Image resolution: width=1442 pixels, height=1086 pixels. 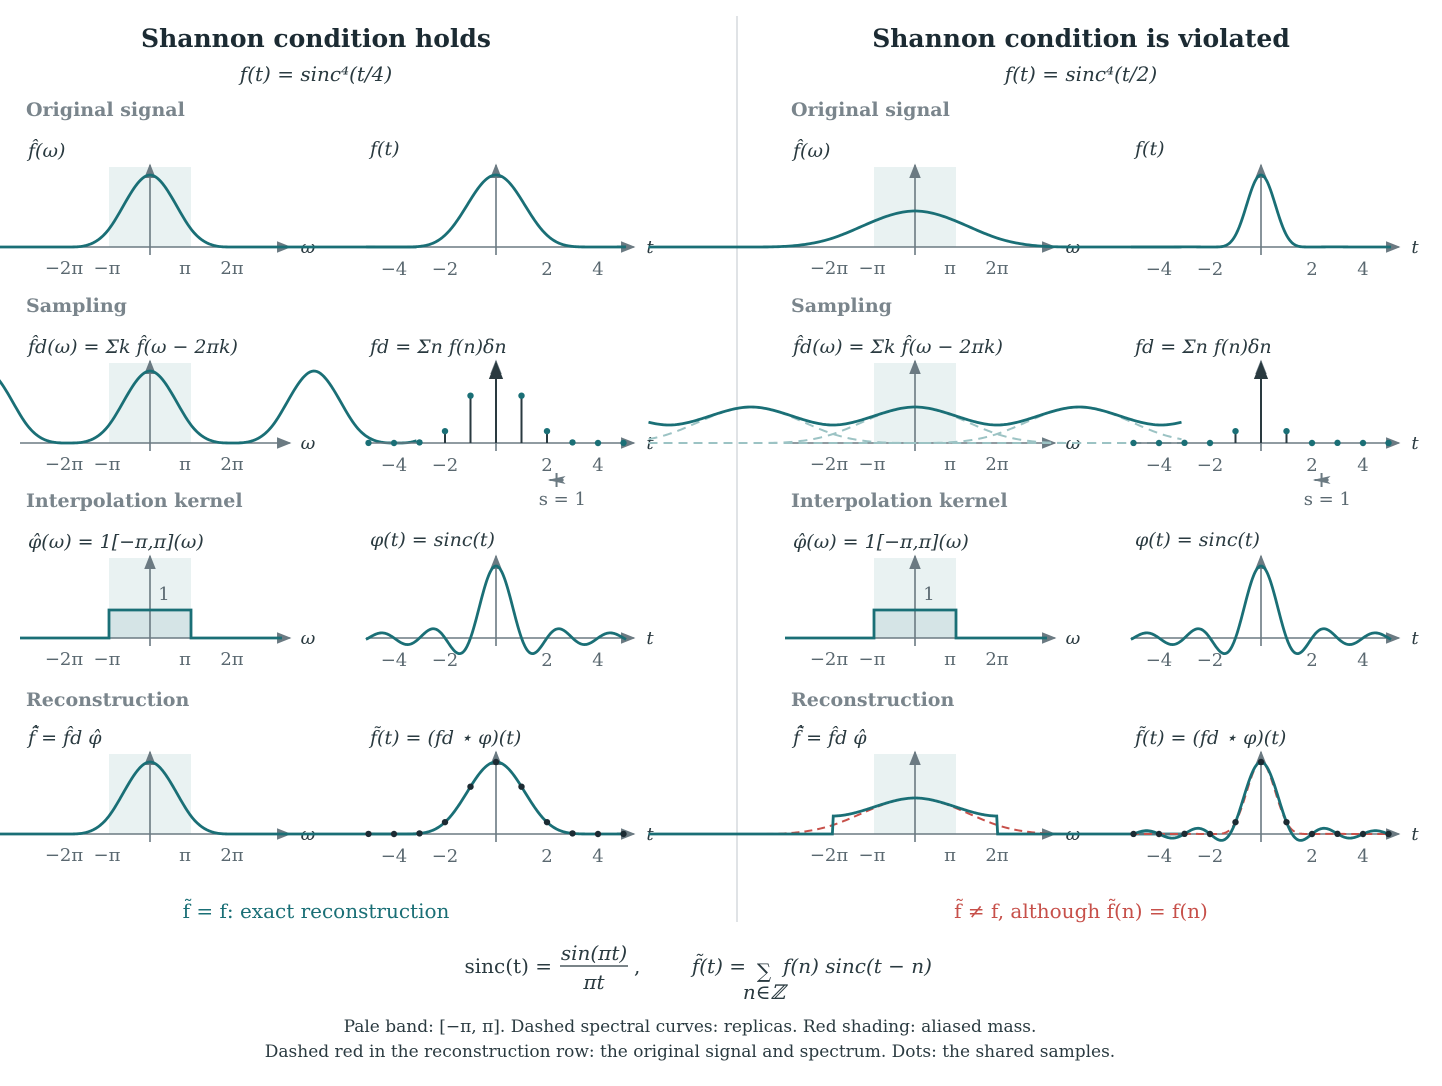 What do you see at coordinates (597, 465) in the screenshot?
I see `left-samp-time-tick: 4` at bounding box center [597, 465].